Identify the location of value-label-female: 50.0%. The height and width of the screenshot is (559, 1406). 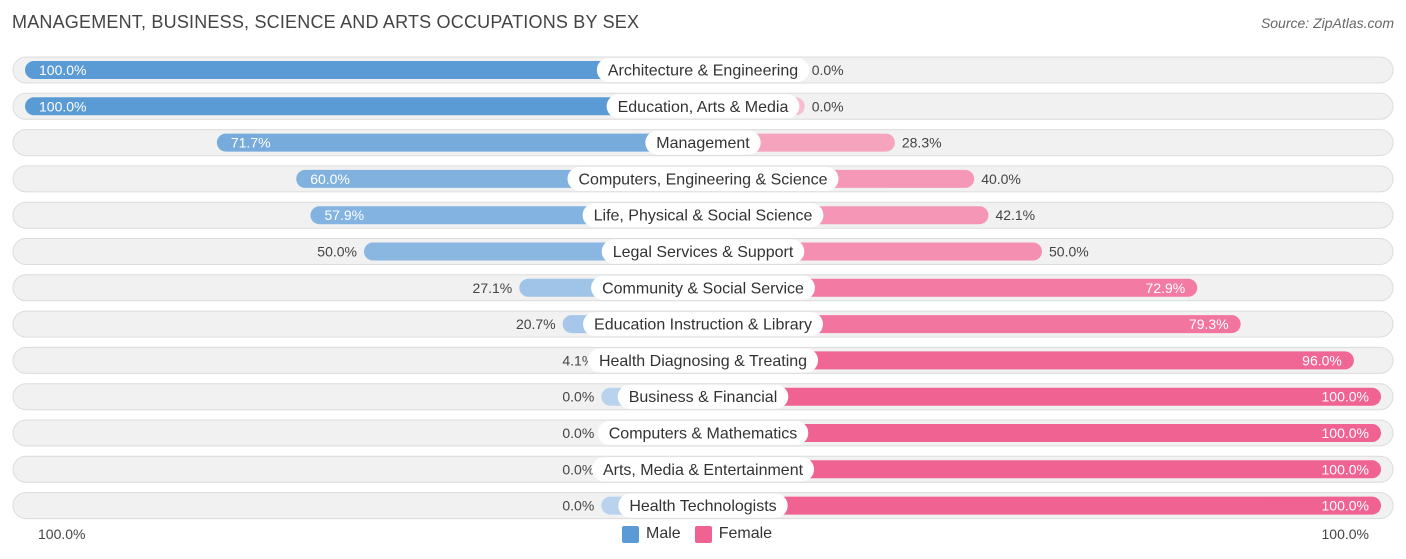
(1069, 252).